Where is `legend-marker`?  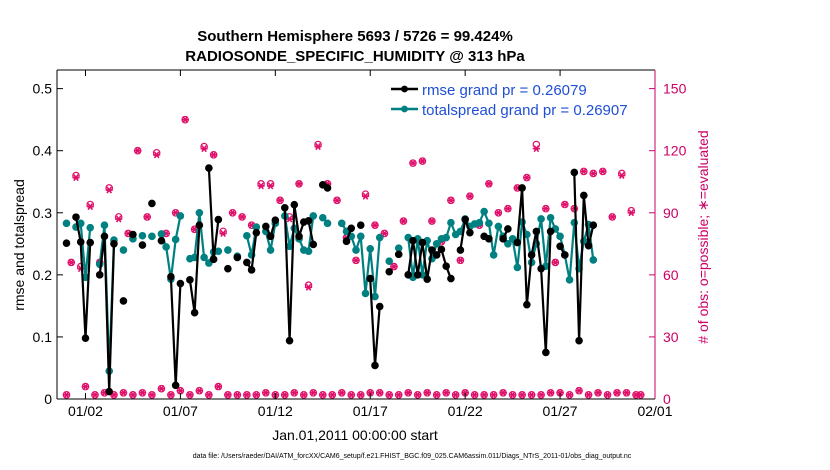
legend-marker is located at coordinates (404, 89).